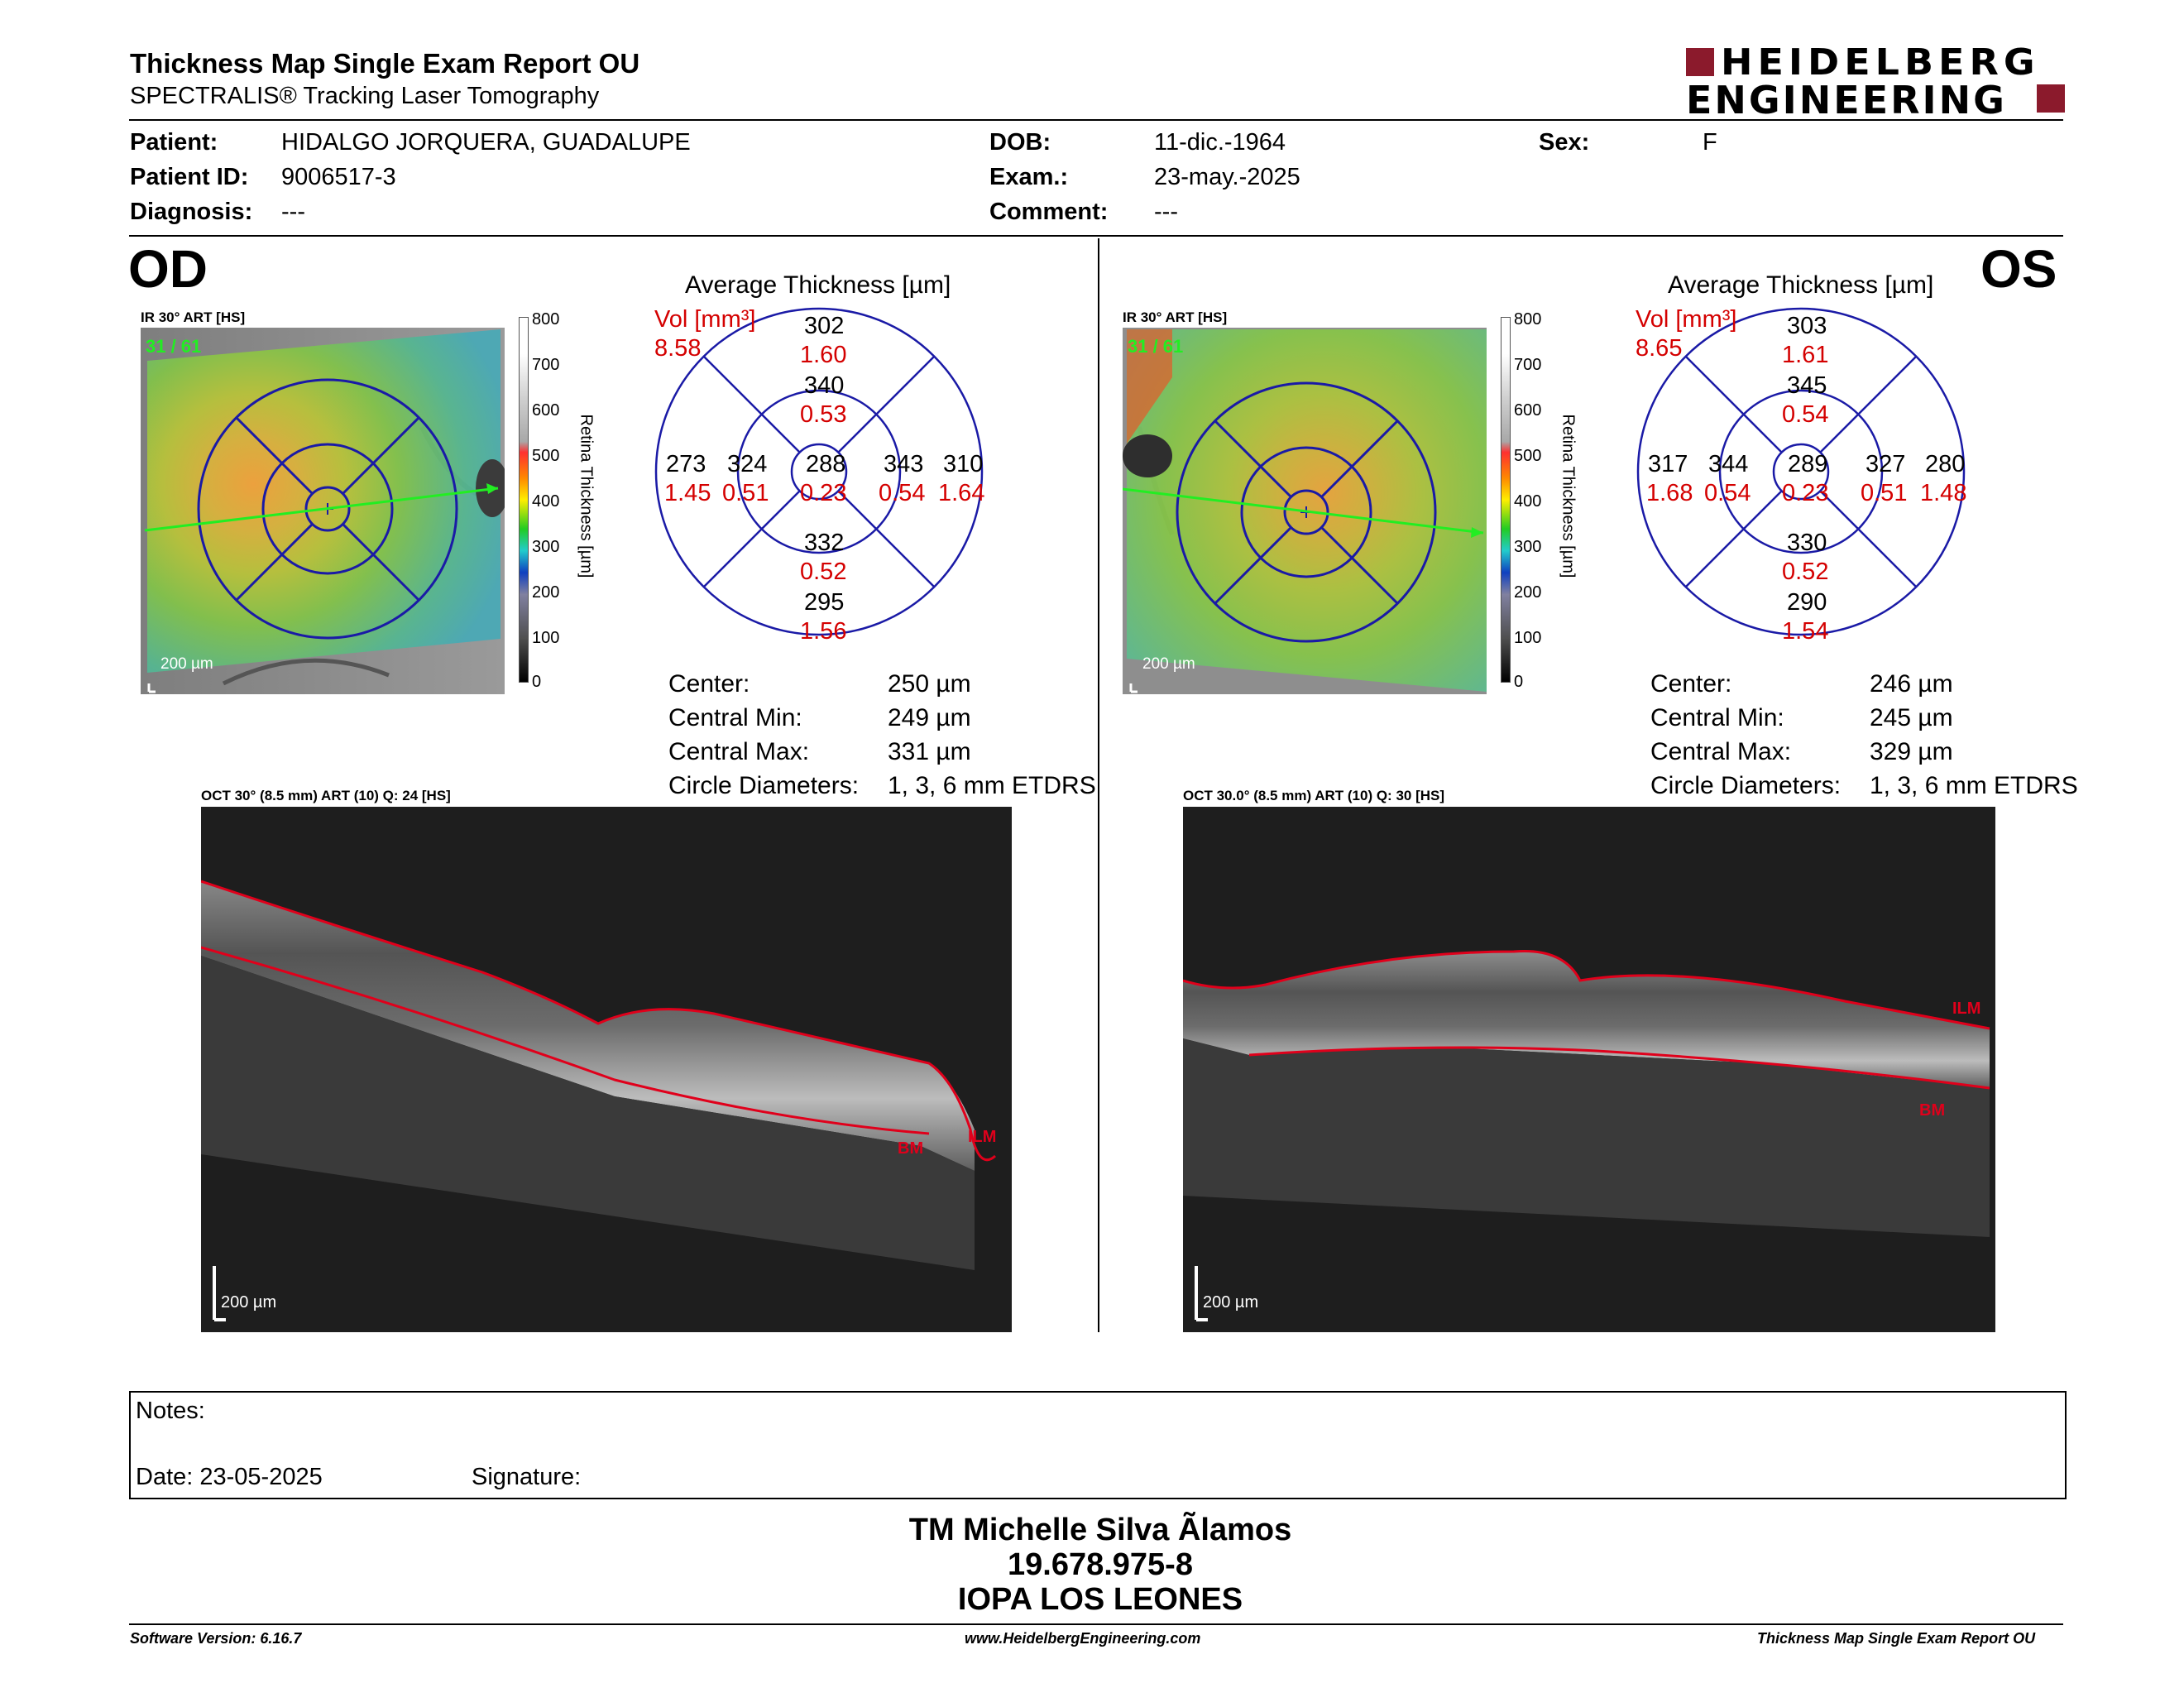  I want to click on od-etdrs-grid, so click(819, 471).